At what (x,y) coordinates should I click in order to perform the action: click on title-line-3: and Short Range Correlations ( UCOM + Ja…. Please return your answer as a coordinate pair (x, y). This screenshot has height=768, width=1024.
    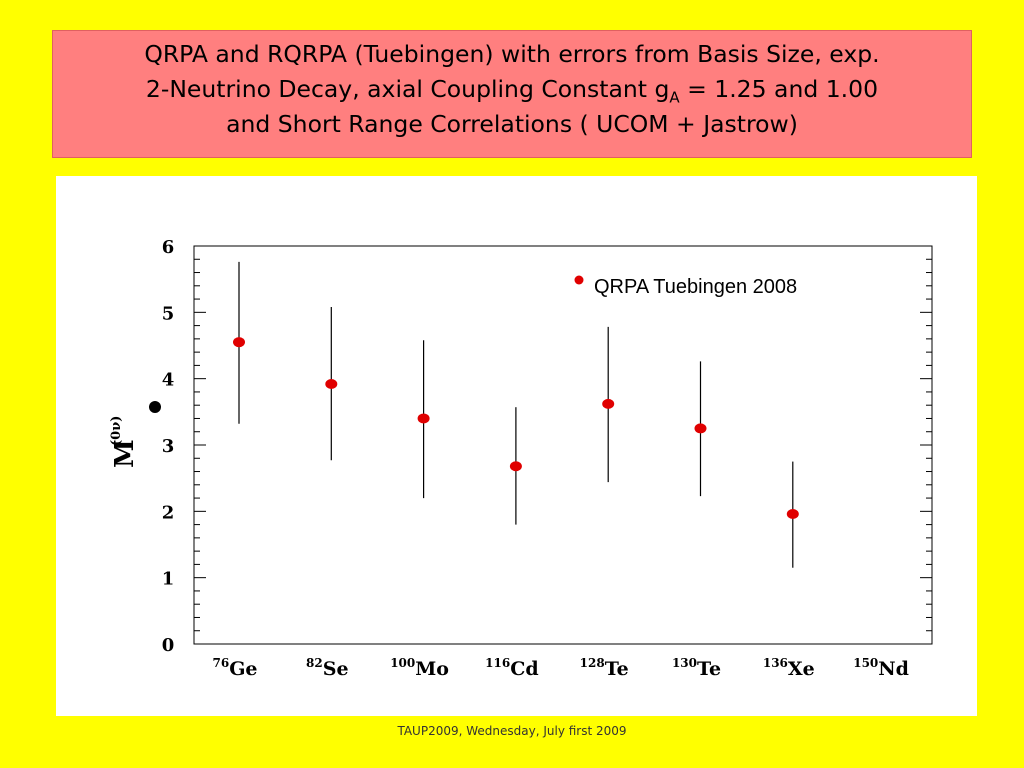
    Looking at the image, I should click on (512, 124).